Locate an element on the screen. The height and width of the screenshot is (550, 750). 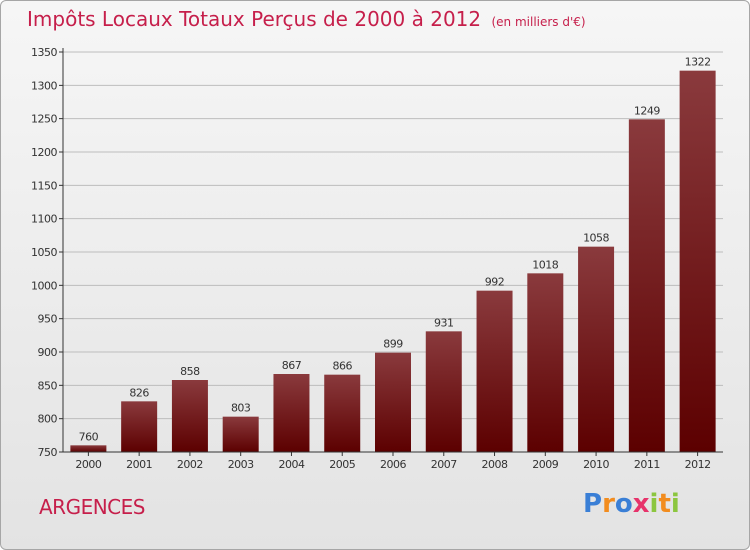
logo-letter: t is located at coordinates (664, 504).